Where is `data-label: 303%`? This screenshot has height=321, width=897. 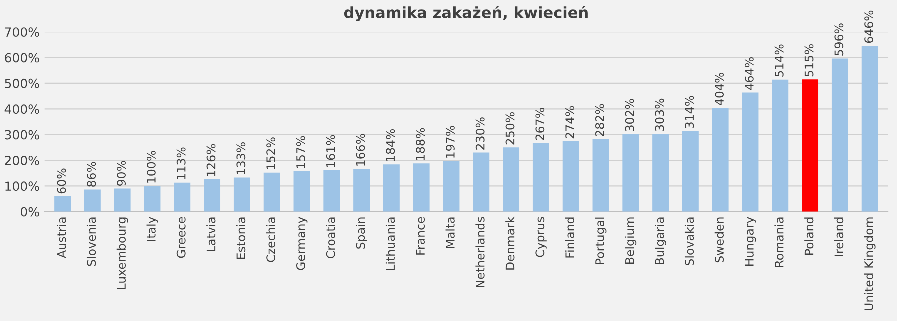
data-label: 303% is located at coordinates (659, 115).